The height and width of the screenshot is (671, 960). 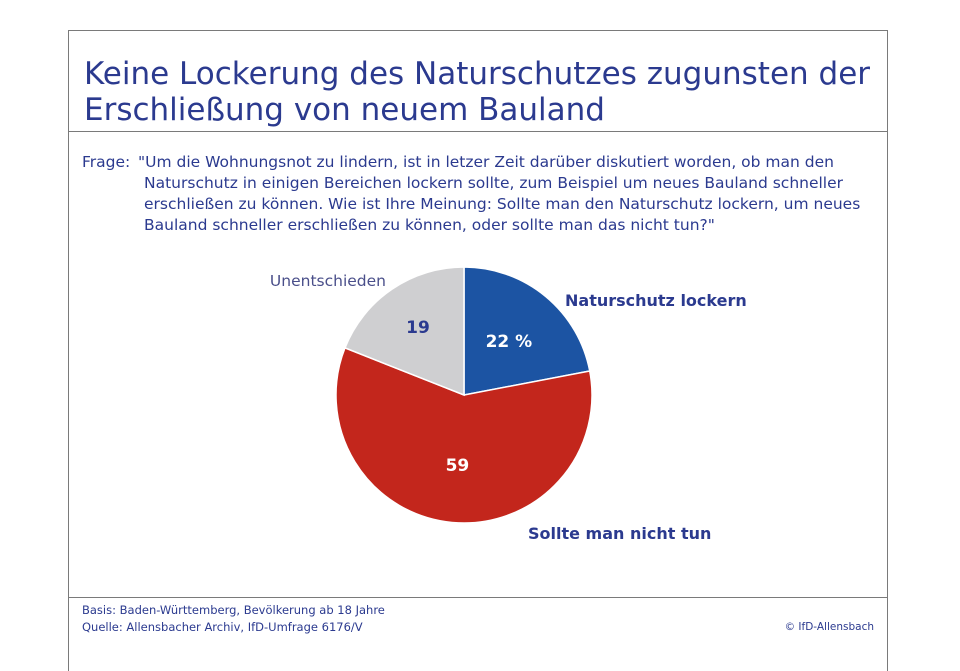 I want to click on slice-value-label-1: 22 %, so click(x=509, y=342).